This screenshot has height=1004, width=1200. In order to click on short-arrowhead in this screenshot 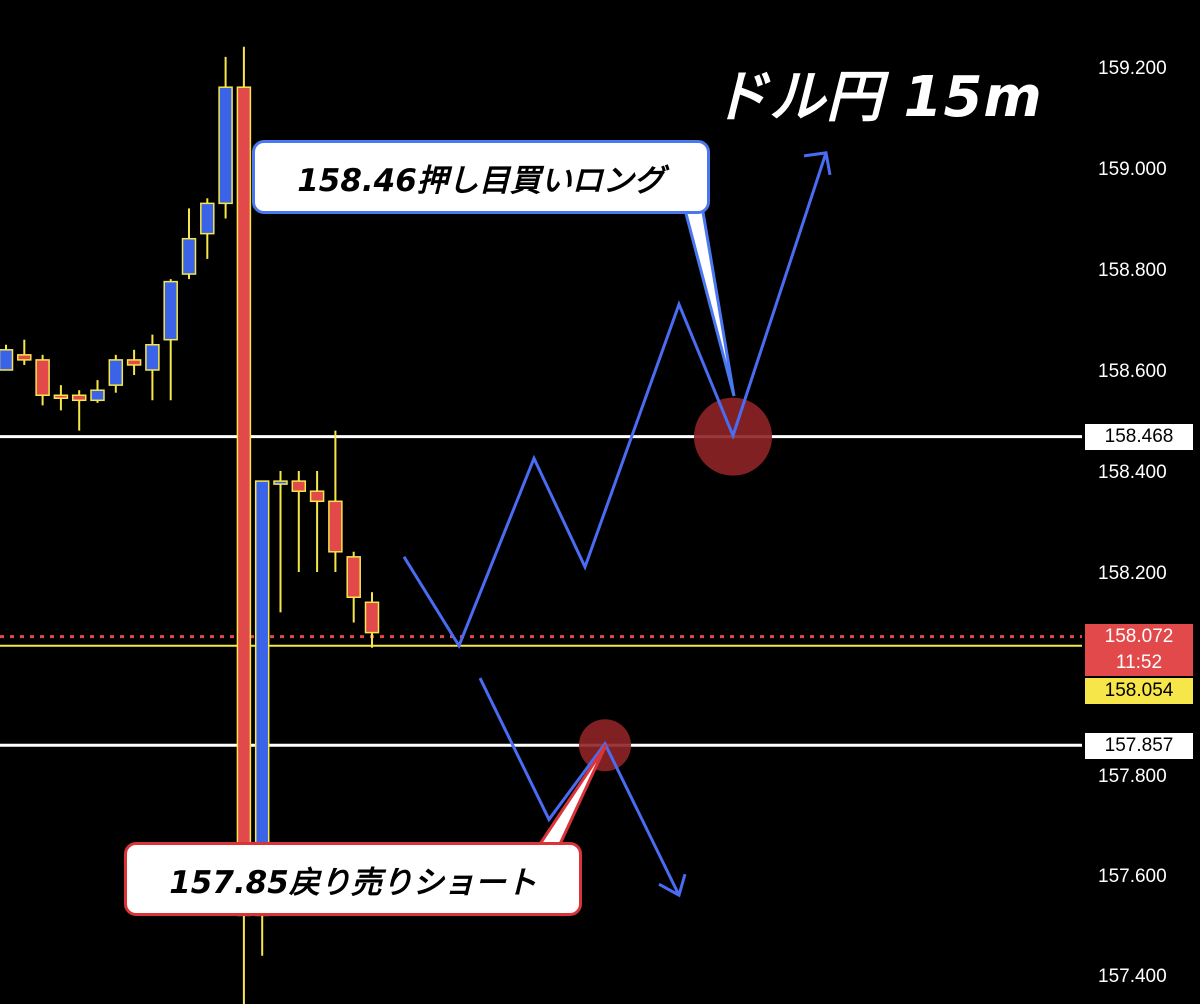, I will do `click(672, 885)`.